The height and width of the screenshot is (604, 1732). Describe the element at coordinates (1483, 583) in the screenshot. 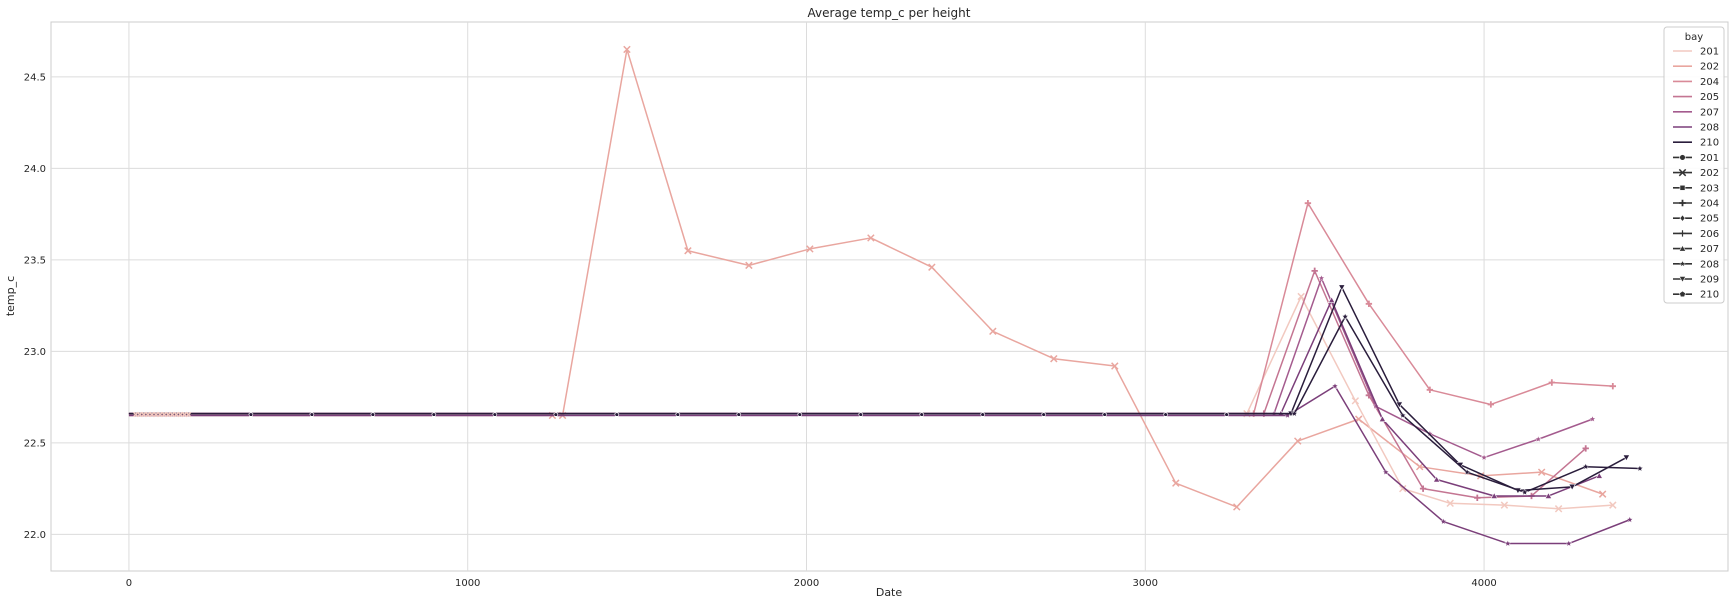

I see `x-tick-label: 4000` at that location.